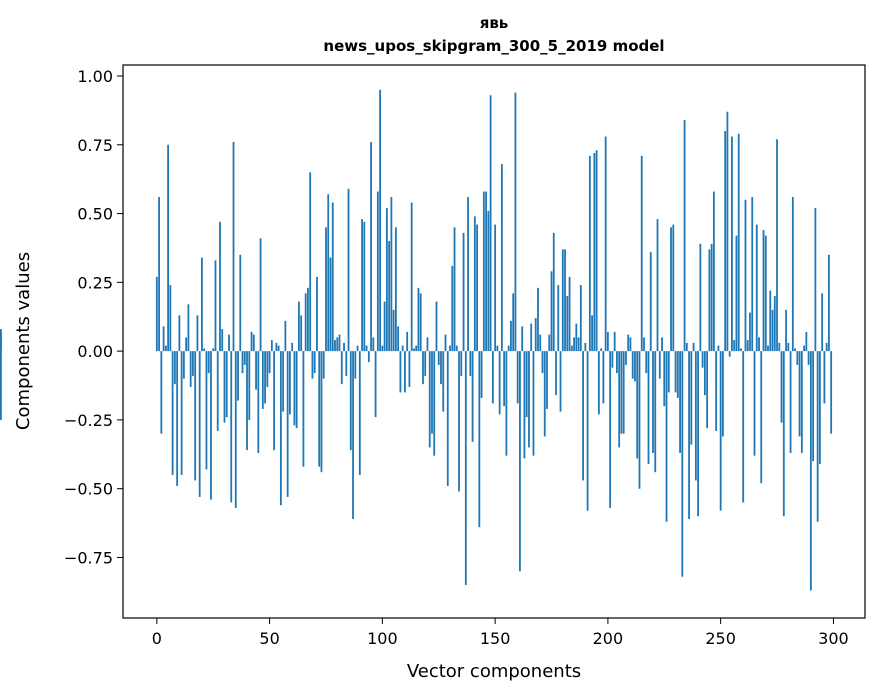  Describe the element at coordinates (88, 489) in the screenshot. I see `y-tick-label: −0.50` at that location.